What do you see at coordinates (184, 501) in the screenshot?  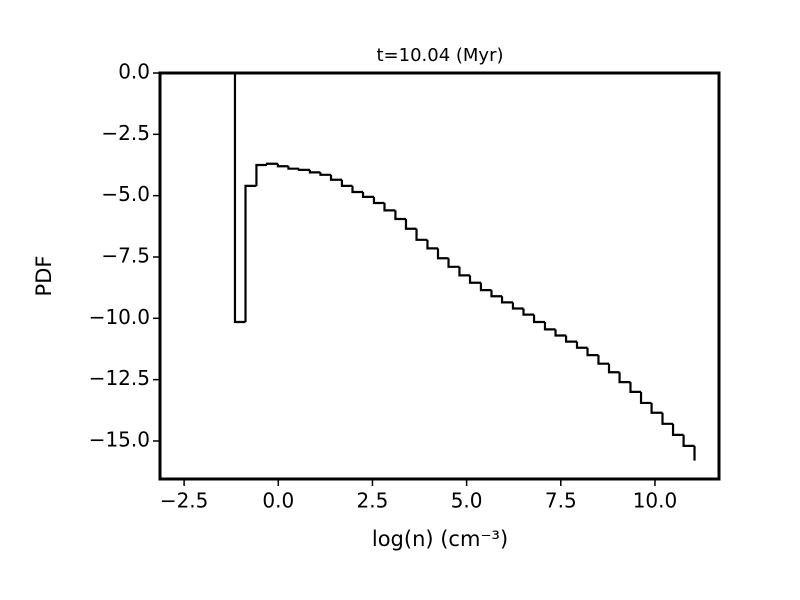 I see `x-tick-label: −2.5` at bounding box center [184, 501].